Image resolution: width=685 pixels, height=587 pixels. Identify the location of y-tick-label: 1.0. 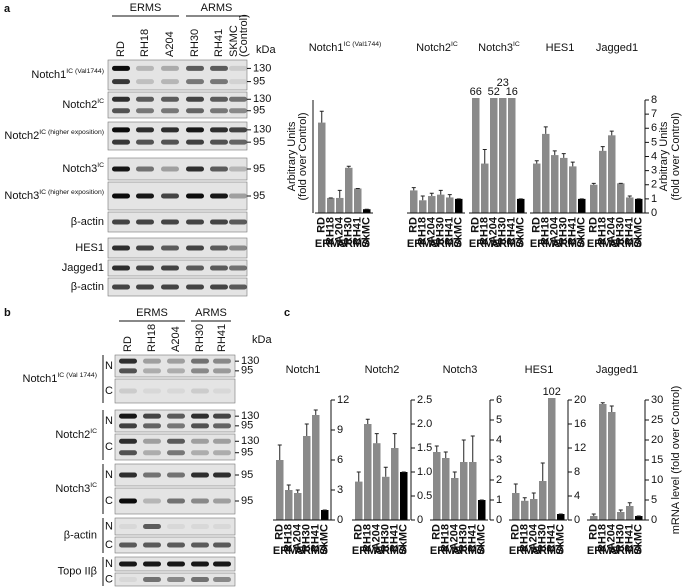
(424, 472).